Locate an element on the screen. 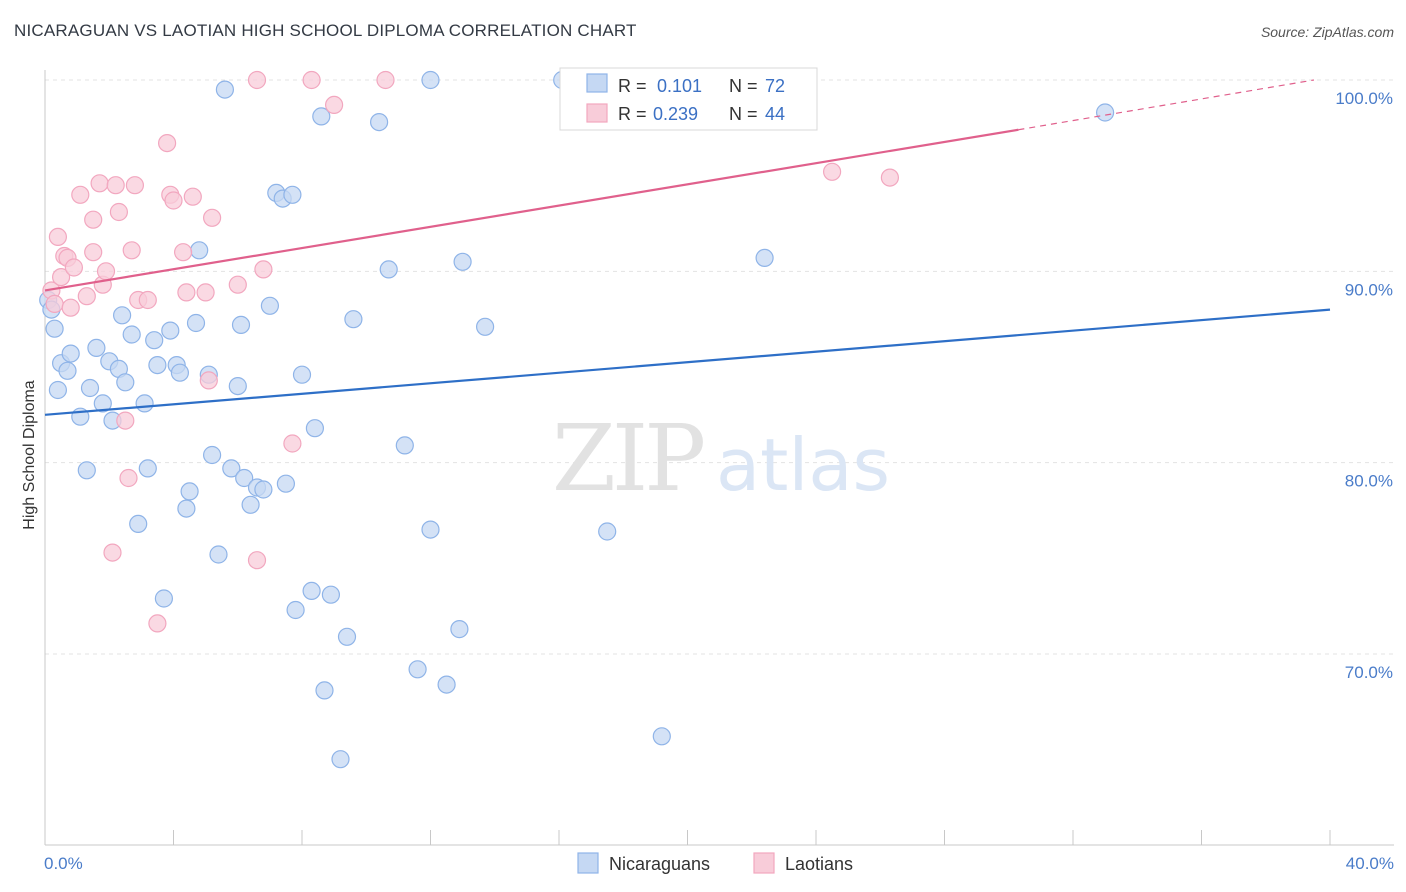 Image resolution: width=1406 pixels, height=892 pixels. bottom-legend-label-laotians: Laotians is located at coordinates (819, 864).